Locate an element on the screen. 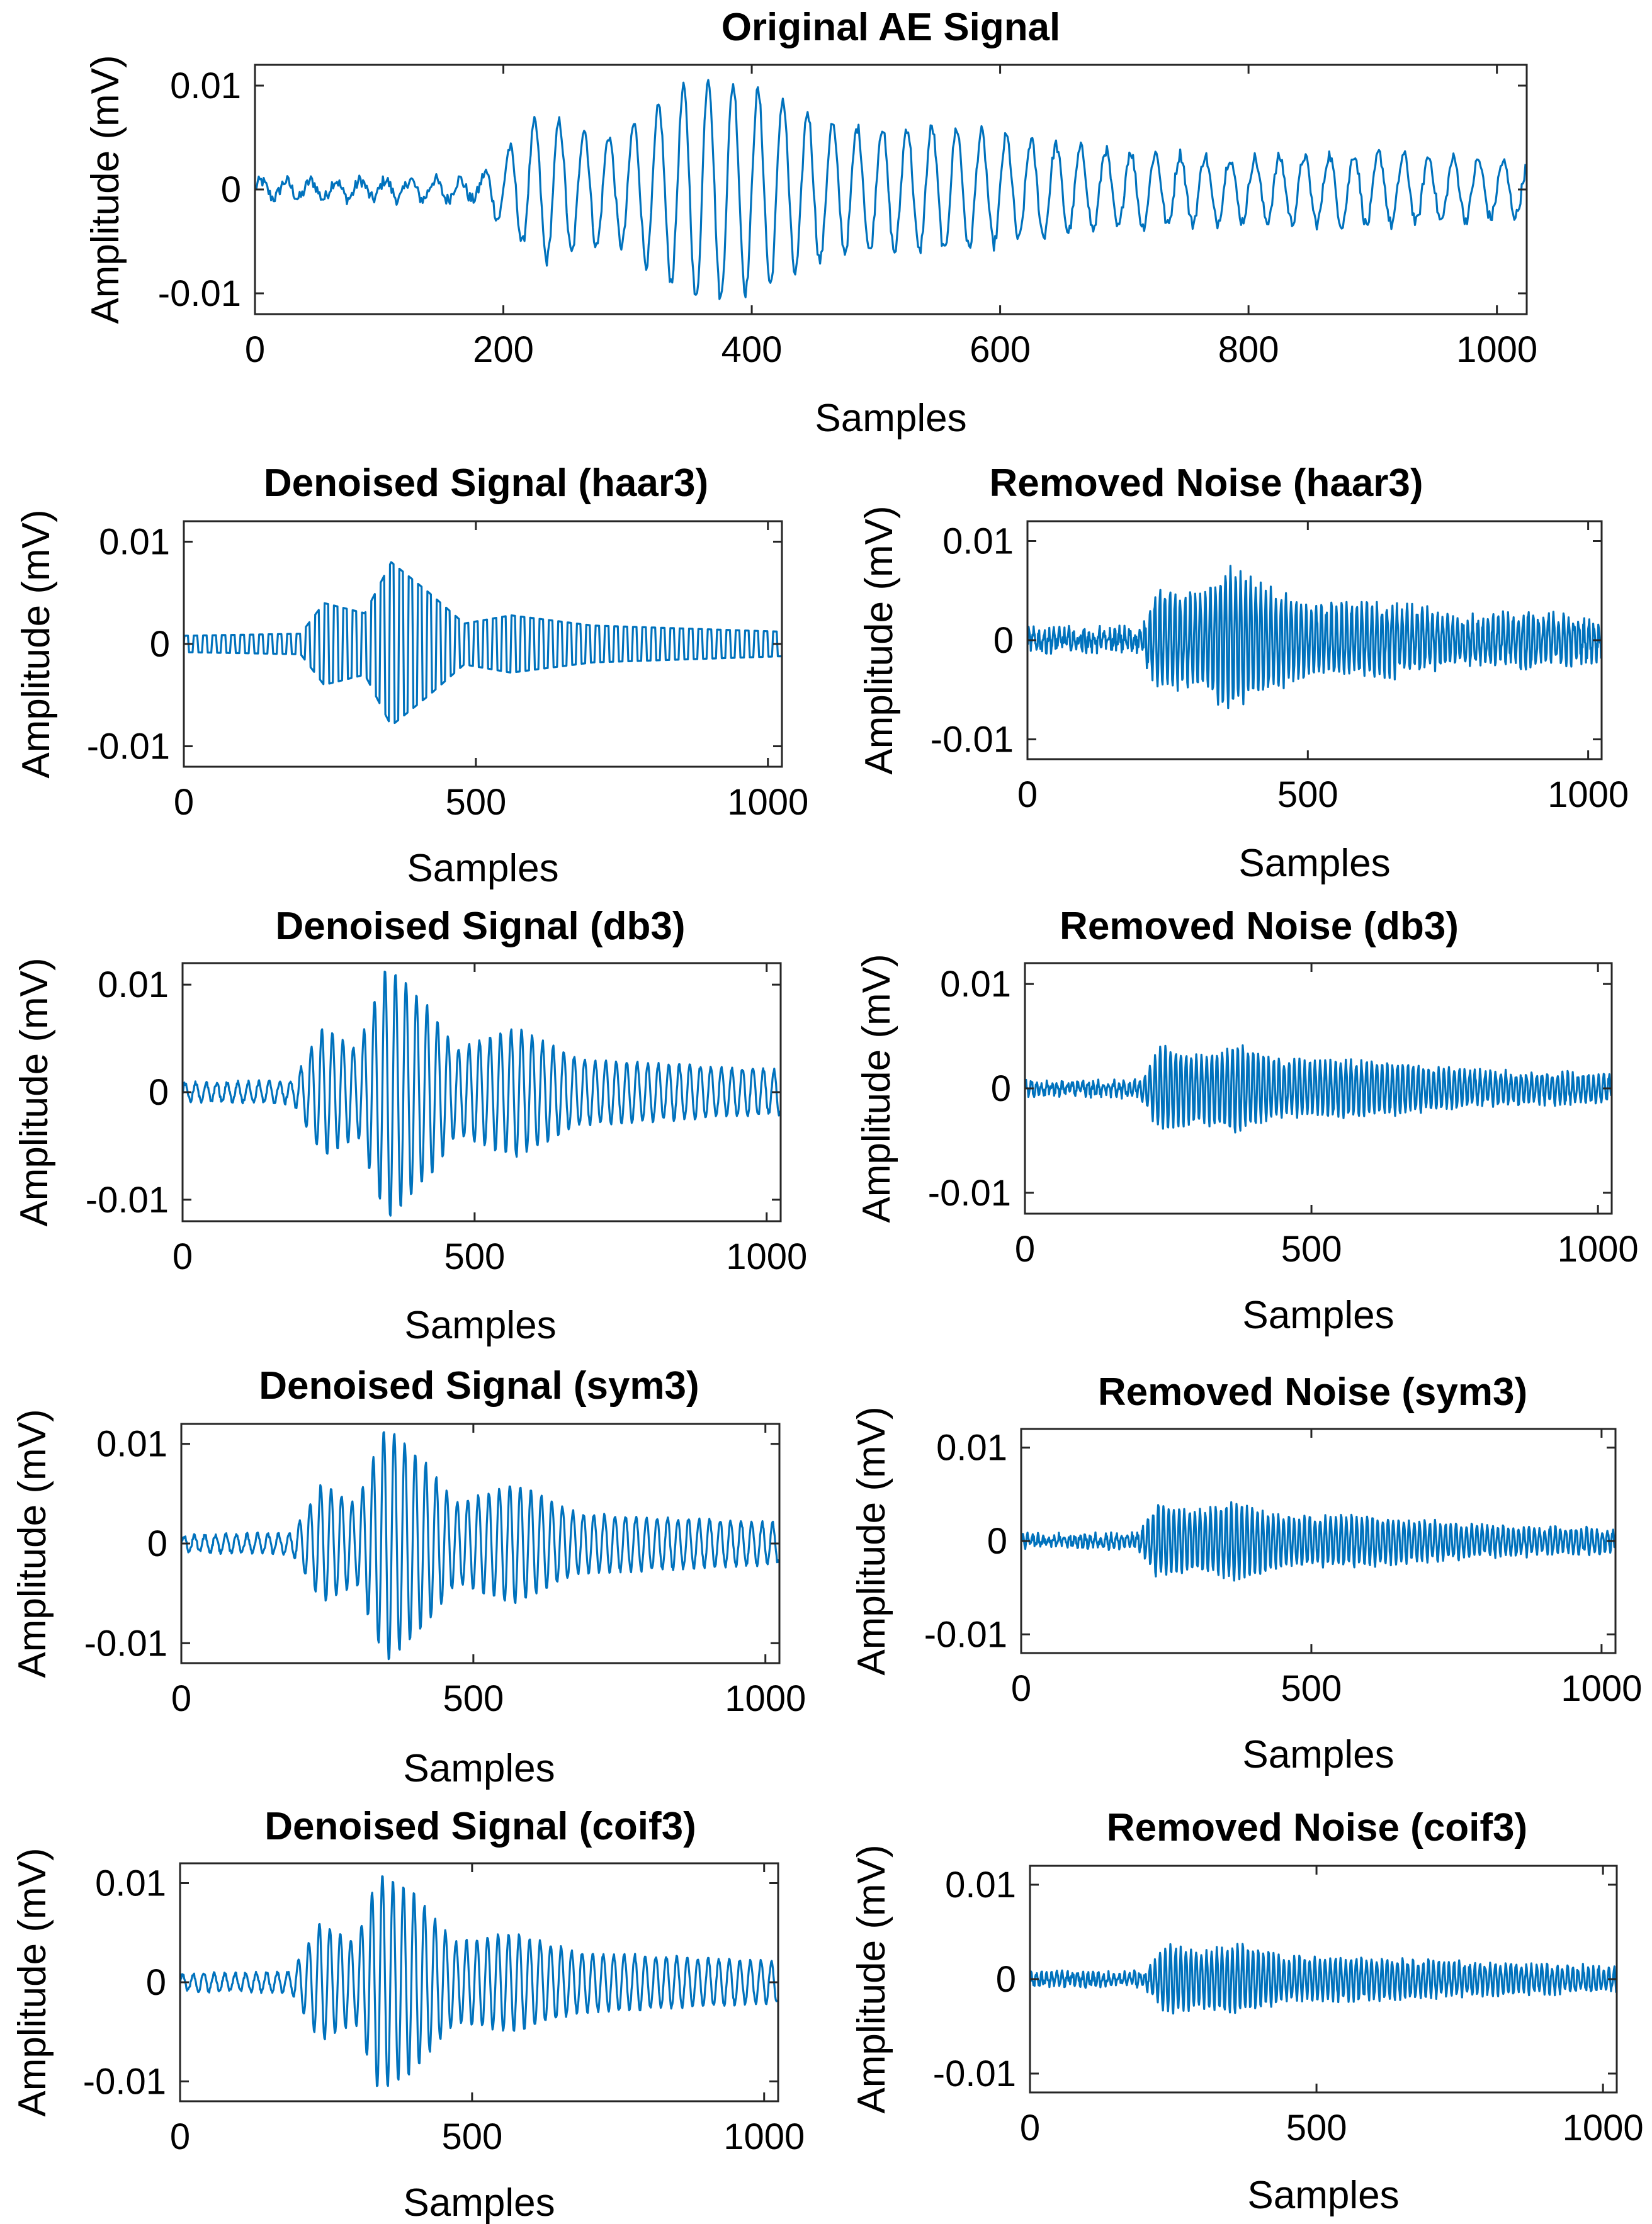 Image resolution: width=1652 pixels, height=2224 pixels. subplot-title: Original AE Signal is located at coordinates (891, 28).